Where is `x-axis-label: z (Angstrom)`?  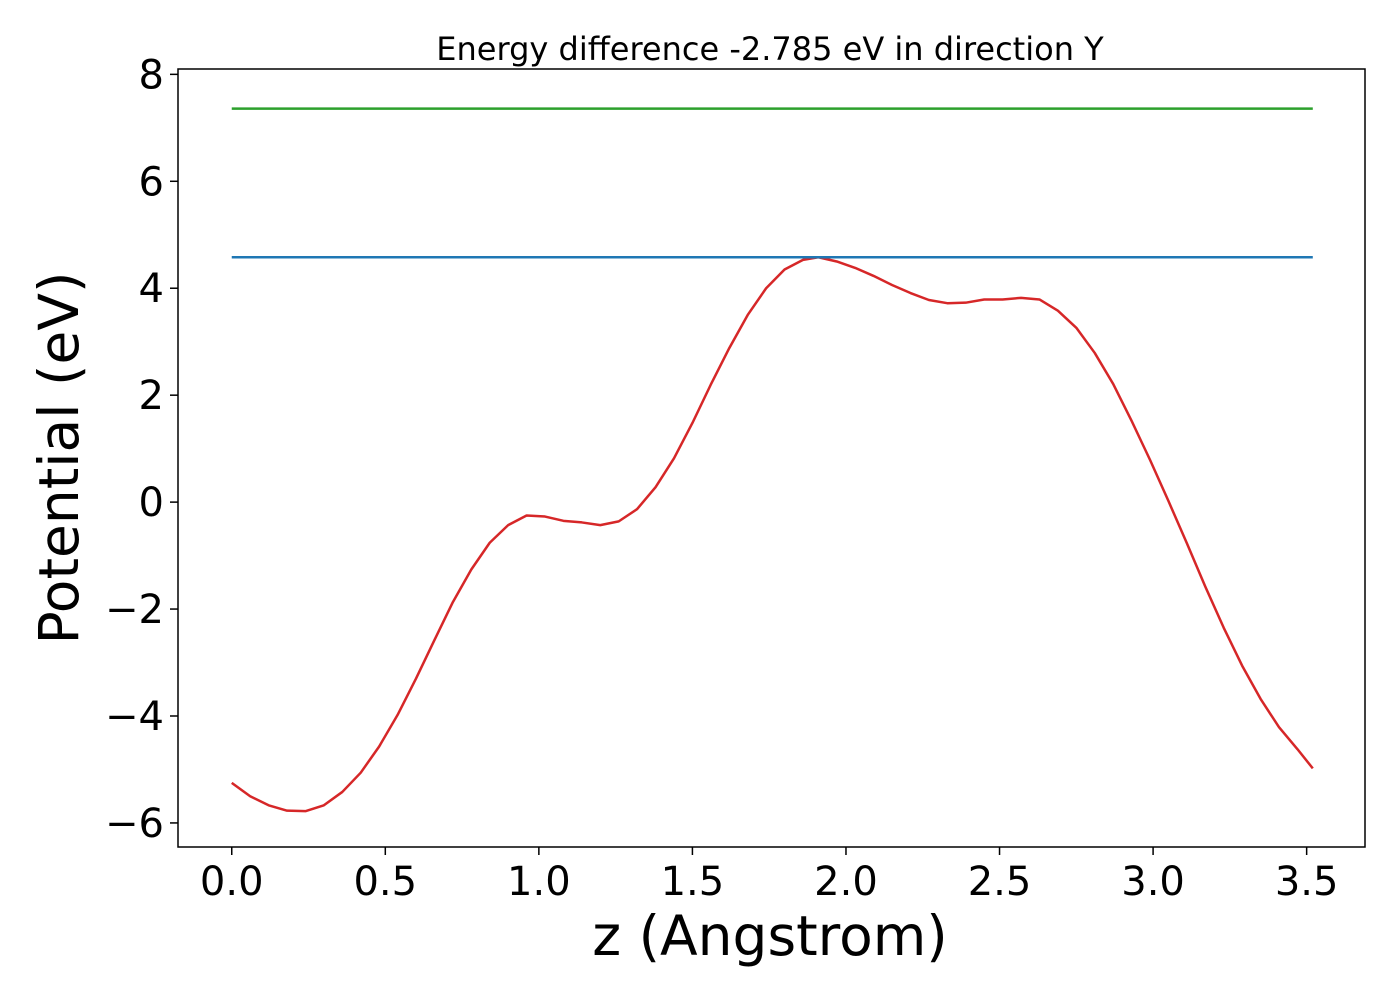
x-axis-label: z (Angstrom) is located at coordinates (770, 936).